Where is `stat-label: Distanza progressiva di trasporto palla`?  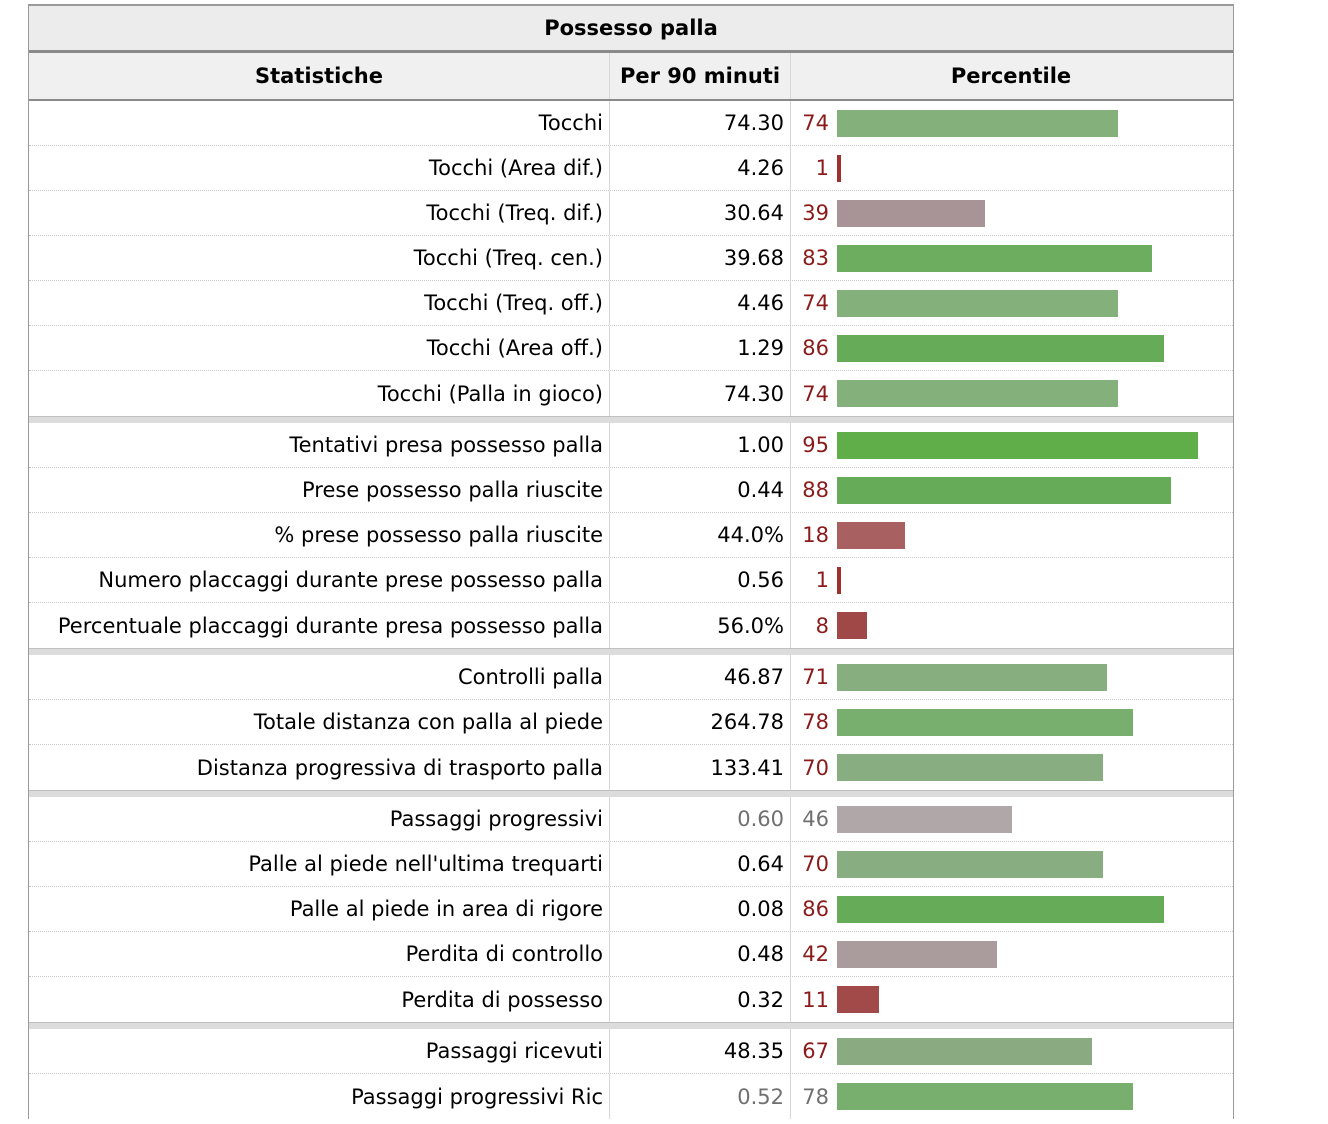 stat-label: Distanza progressiva di trasporto palla is located at coordinates (399, 767).